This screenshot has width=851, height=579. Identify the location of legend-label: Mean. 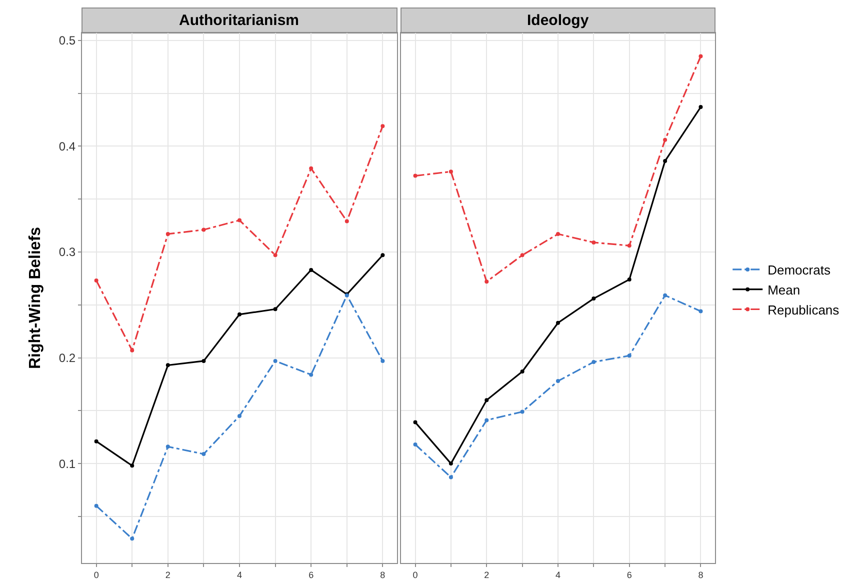
(784, 290).